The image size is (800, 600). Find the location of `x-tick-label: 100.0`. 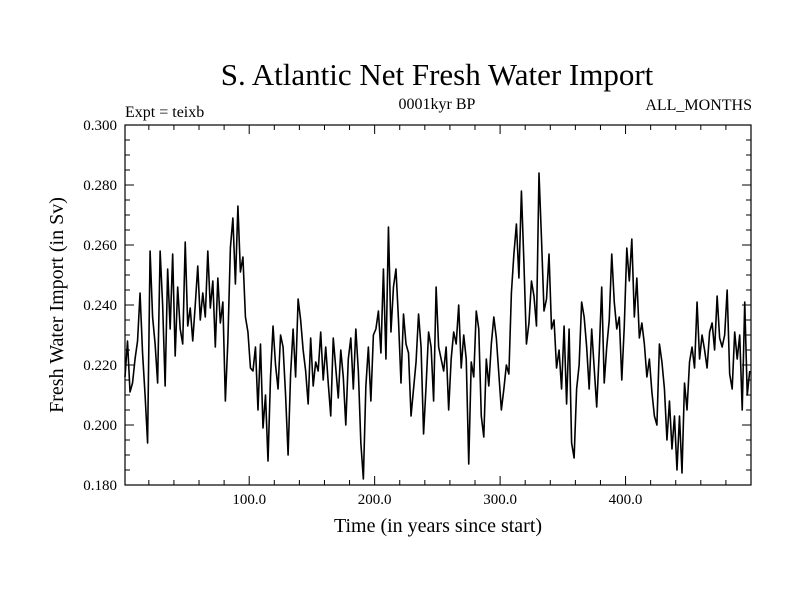

x-tick-label: 100.0 is located at coordinates (249, 500).